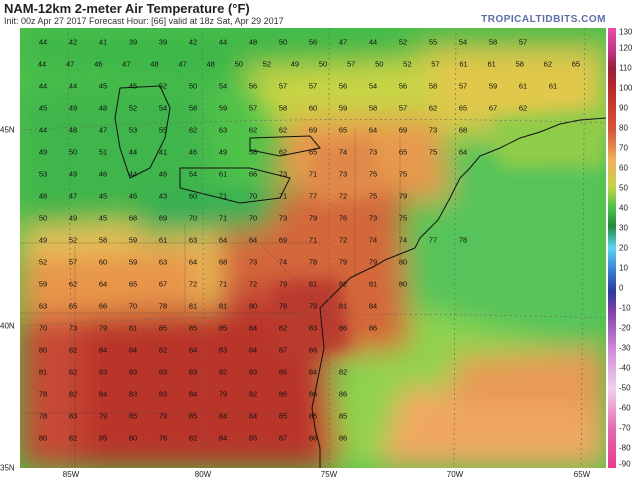  I want to click on colorbar-tick-label: 20, so click(623, 248).